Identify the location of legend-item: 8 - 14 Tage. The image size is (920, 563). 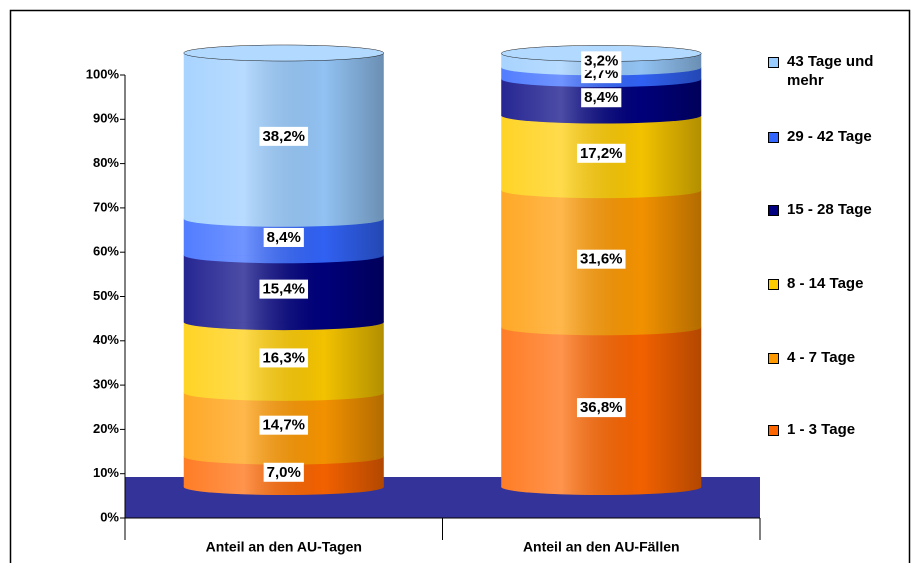
(837, 283).